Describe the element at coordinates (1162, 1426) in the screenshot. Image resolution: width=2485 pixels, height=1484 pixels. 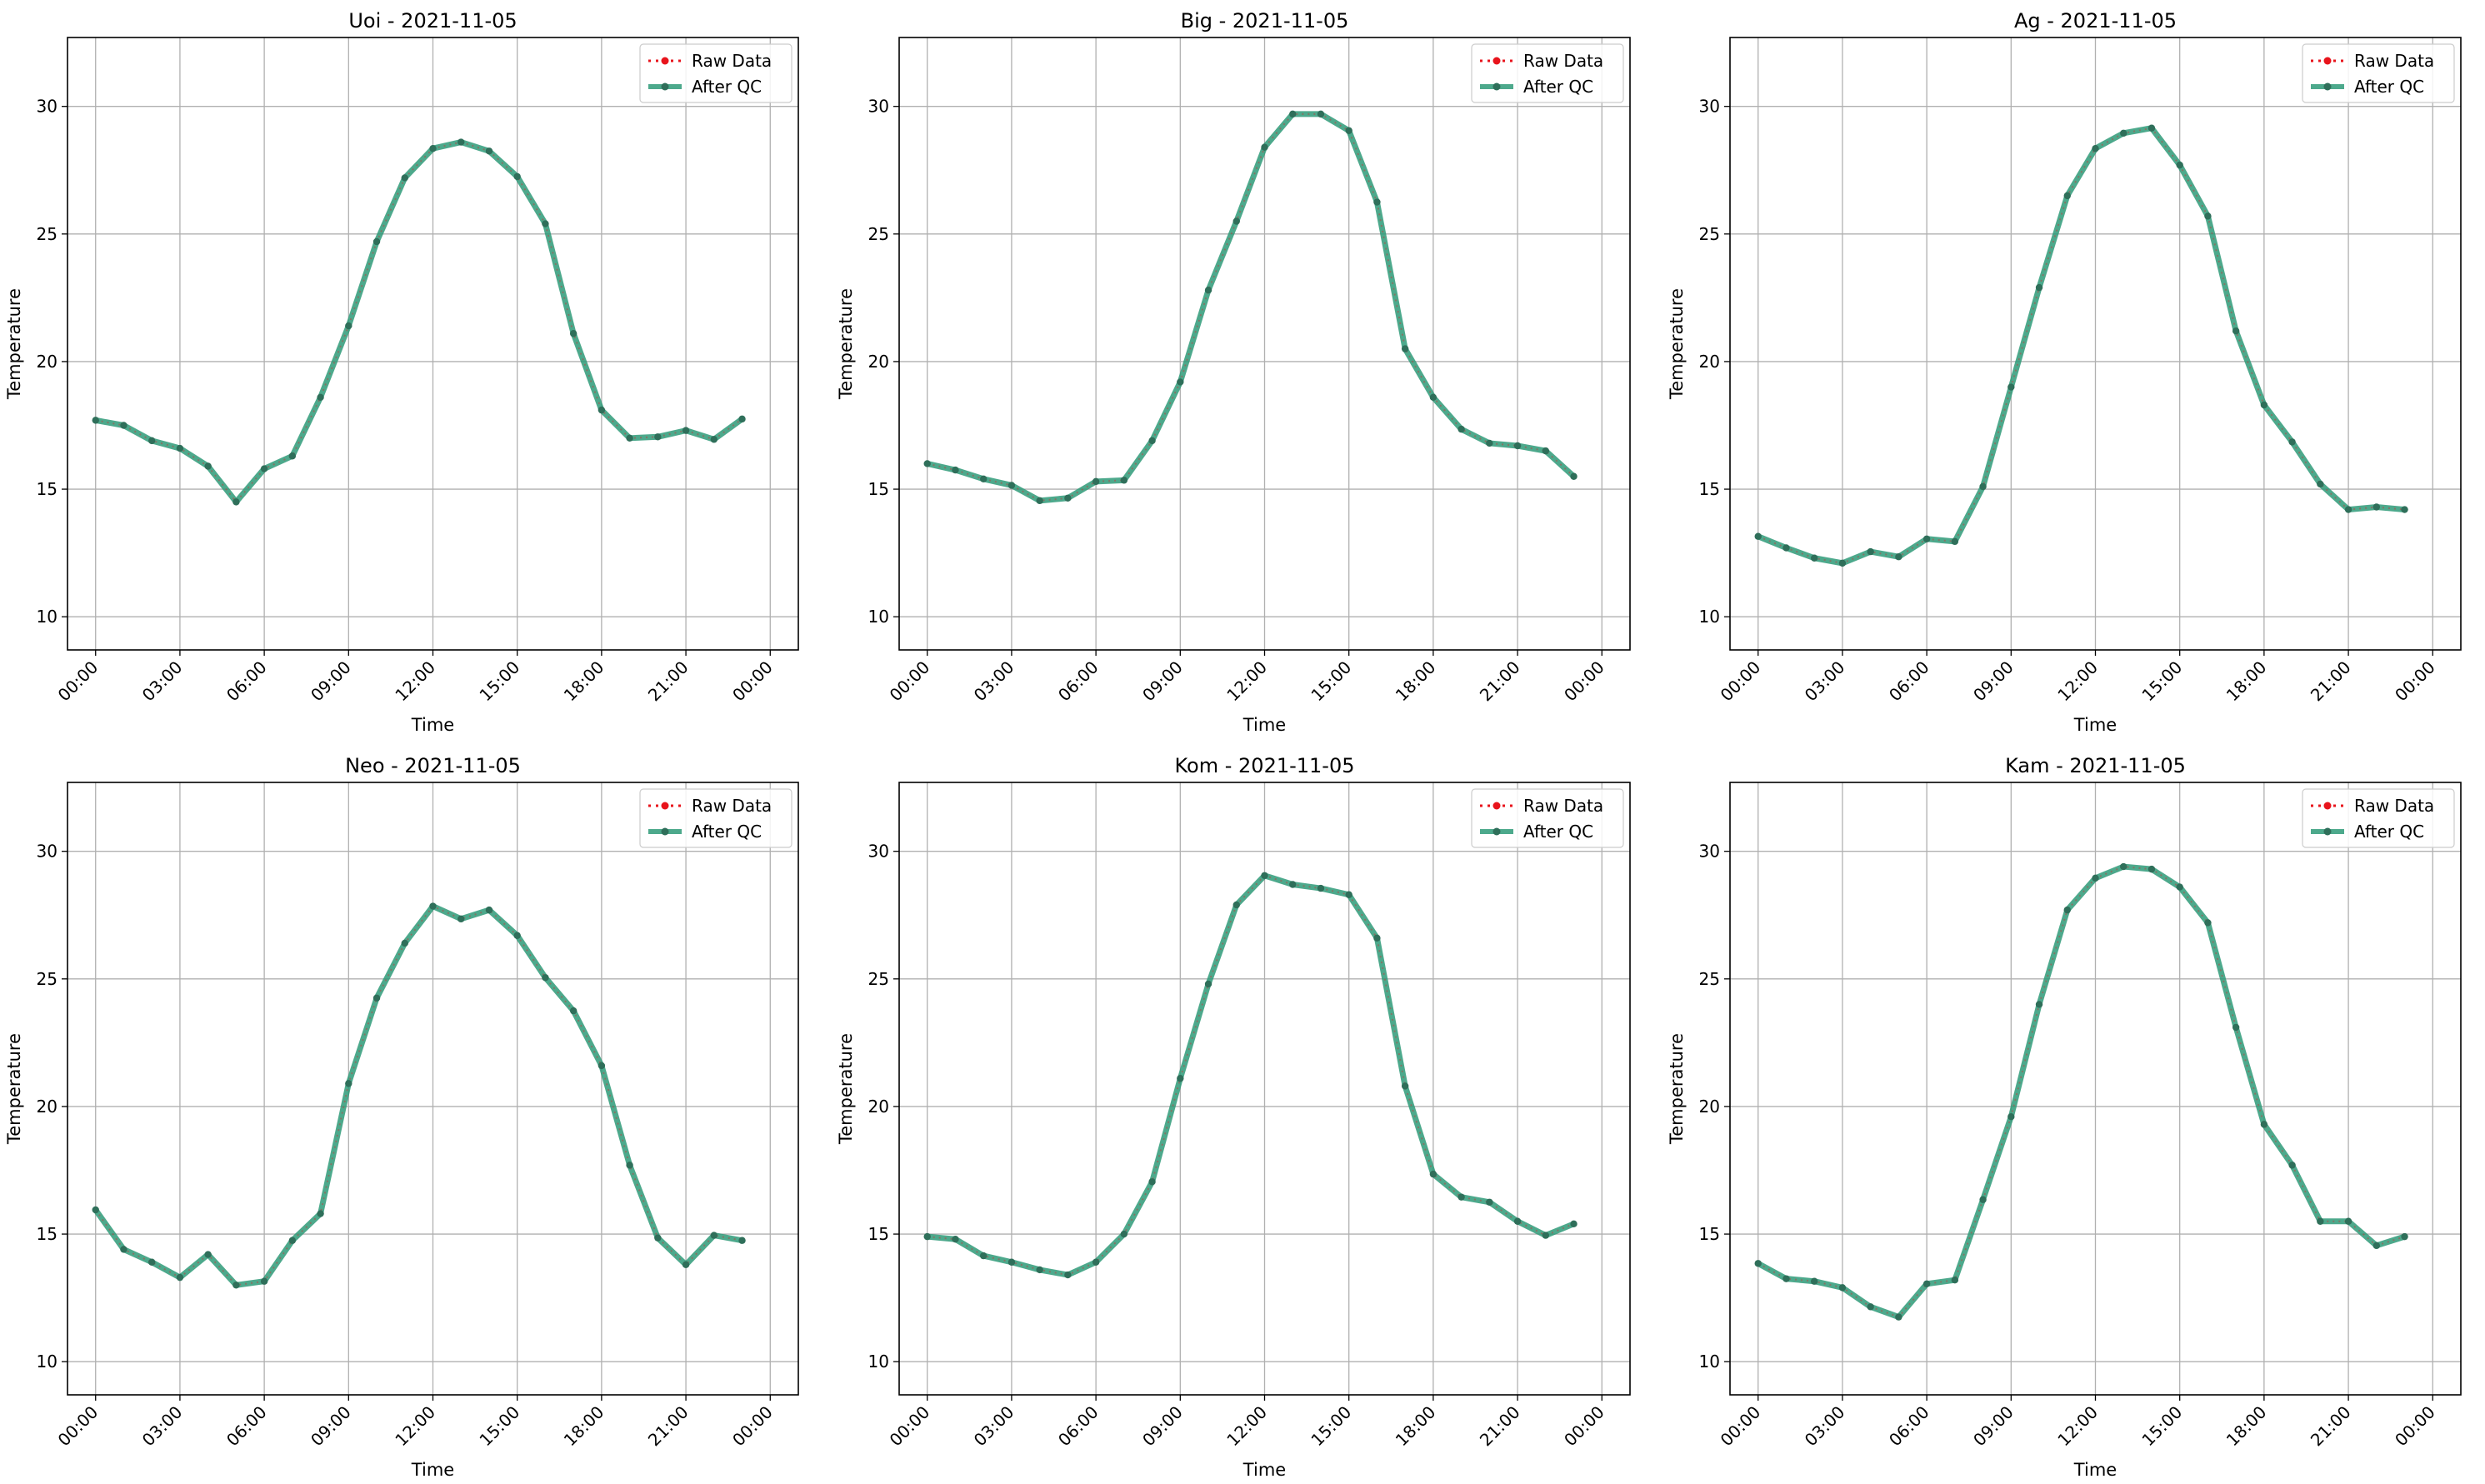
I see `x-tick-label: 09:00` at that location.